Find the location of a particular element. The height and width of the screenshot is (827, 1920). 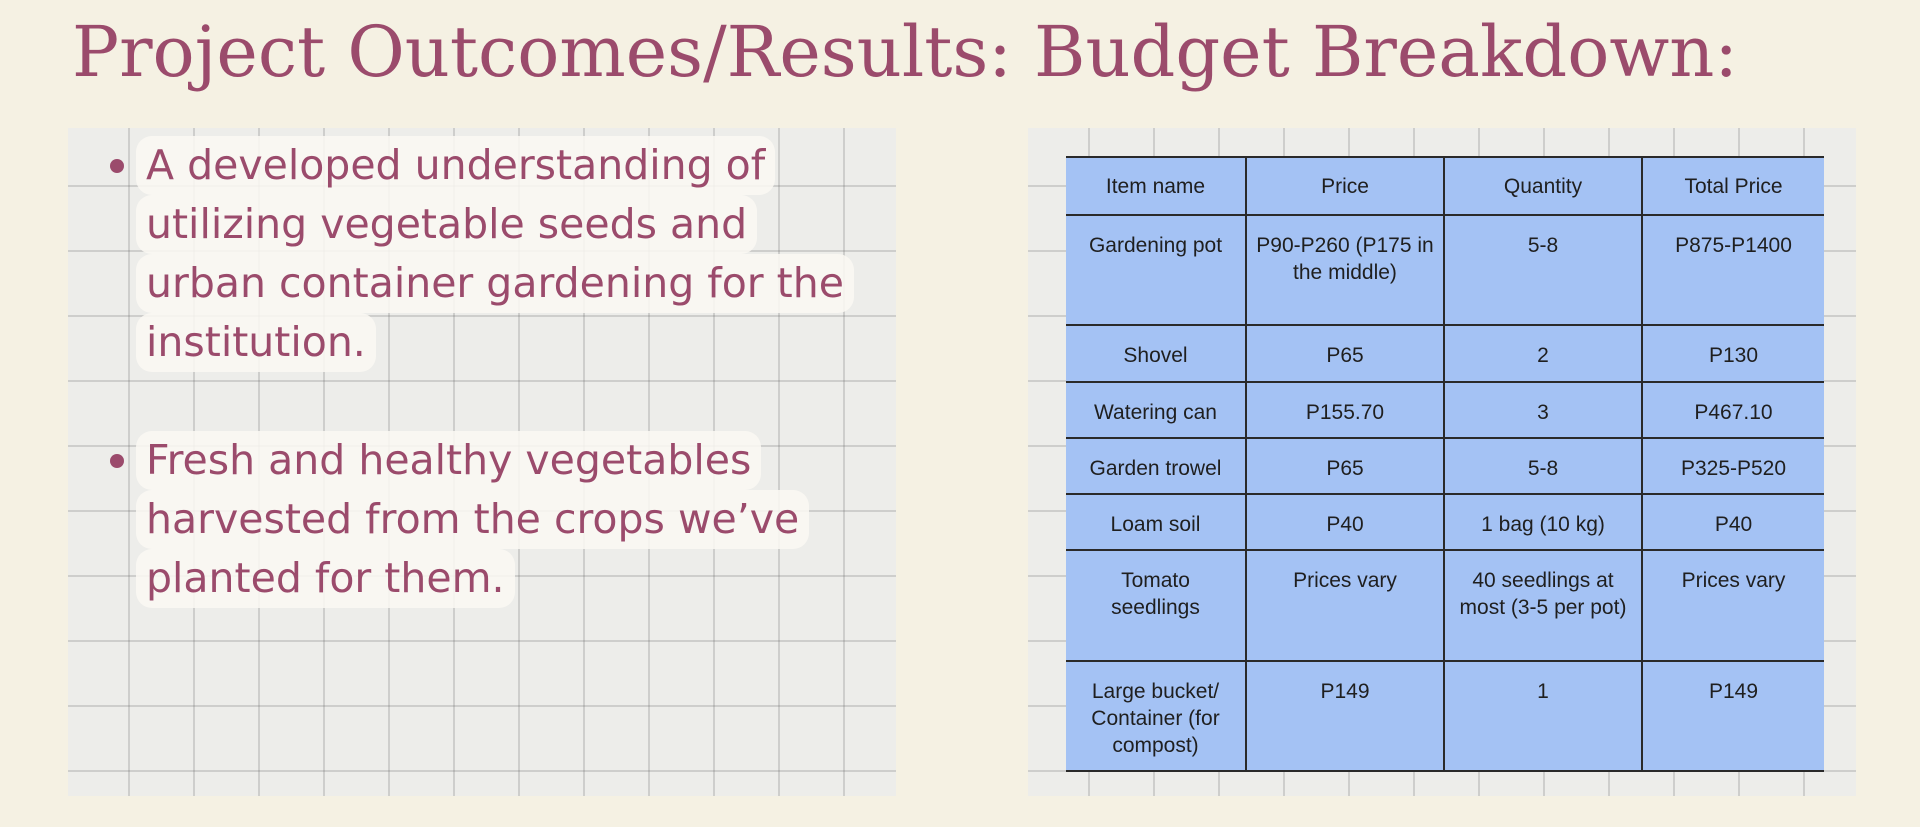

cell-total-price: P467.10 is located at coordinates (1732, 409).